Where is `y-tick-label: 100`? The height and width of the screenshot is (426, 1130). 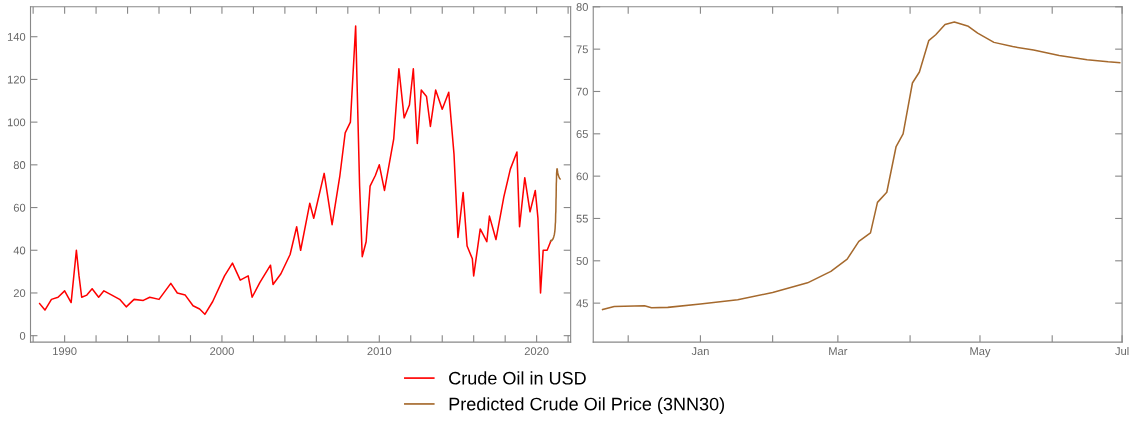
y-tick-label: 100 is located at coordinates (16, 122).